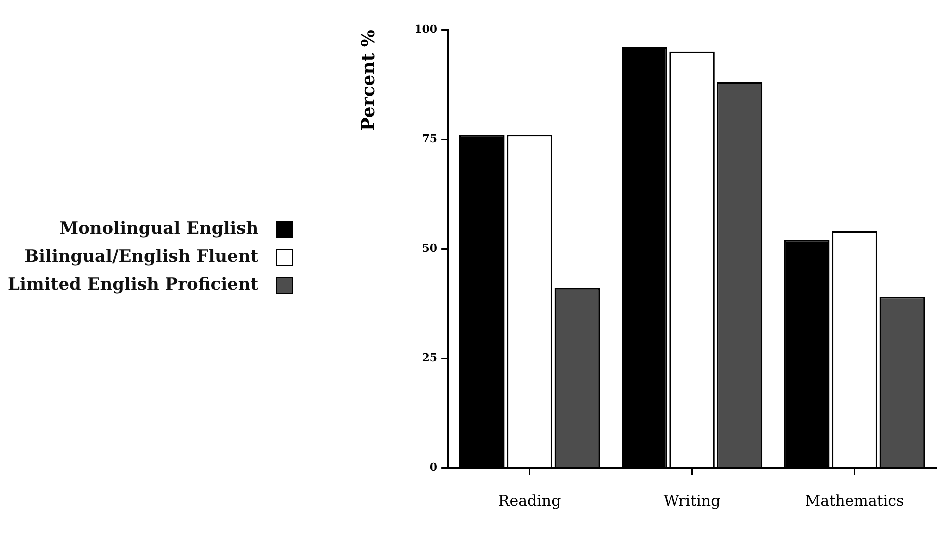 The width and height of the screenshot is (938, 533). I want to click on y-tick-label: 50, so click(430, 248).